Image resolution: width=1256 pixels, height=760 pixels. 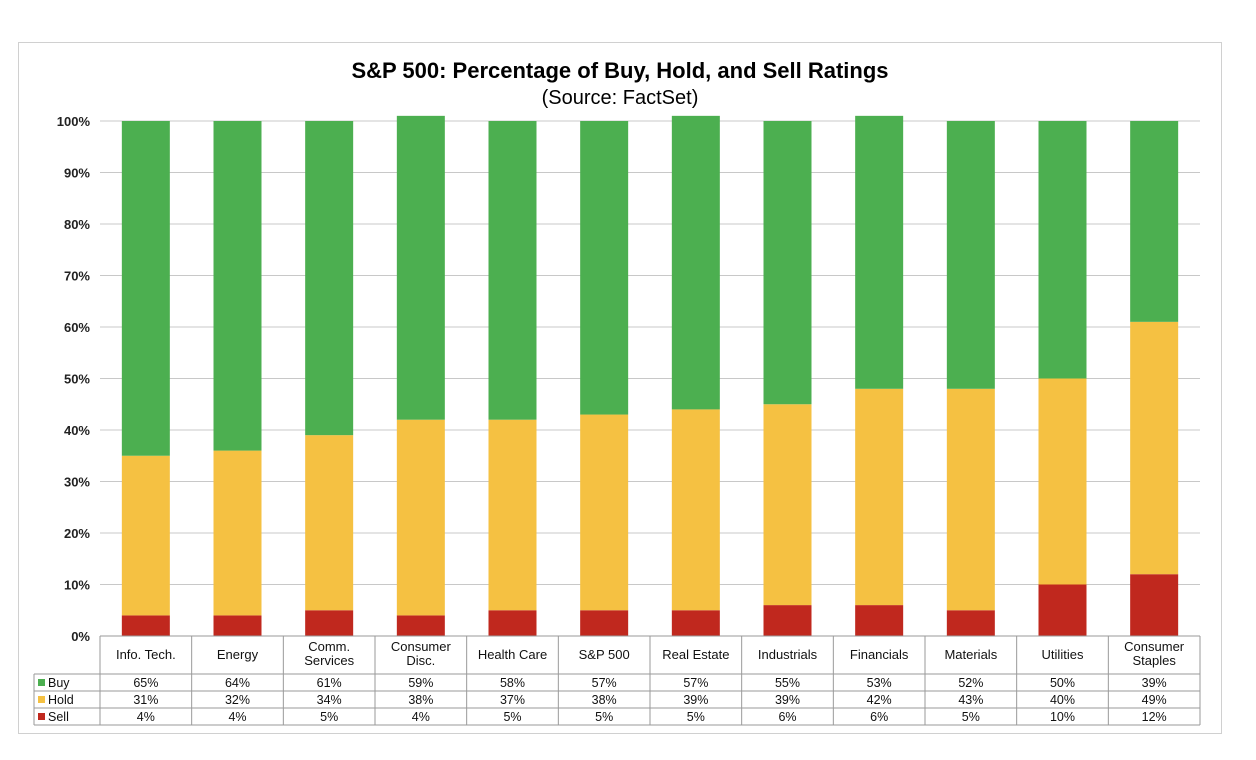 I want to click on data-label: 37%, so click(x=512, y=700).